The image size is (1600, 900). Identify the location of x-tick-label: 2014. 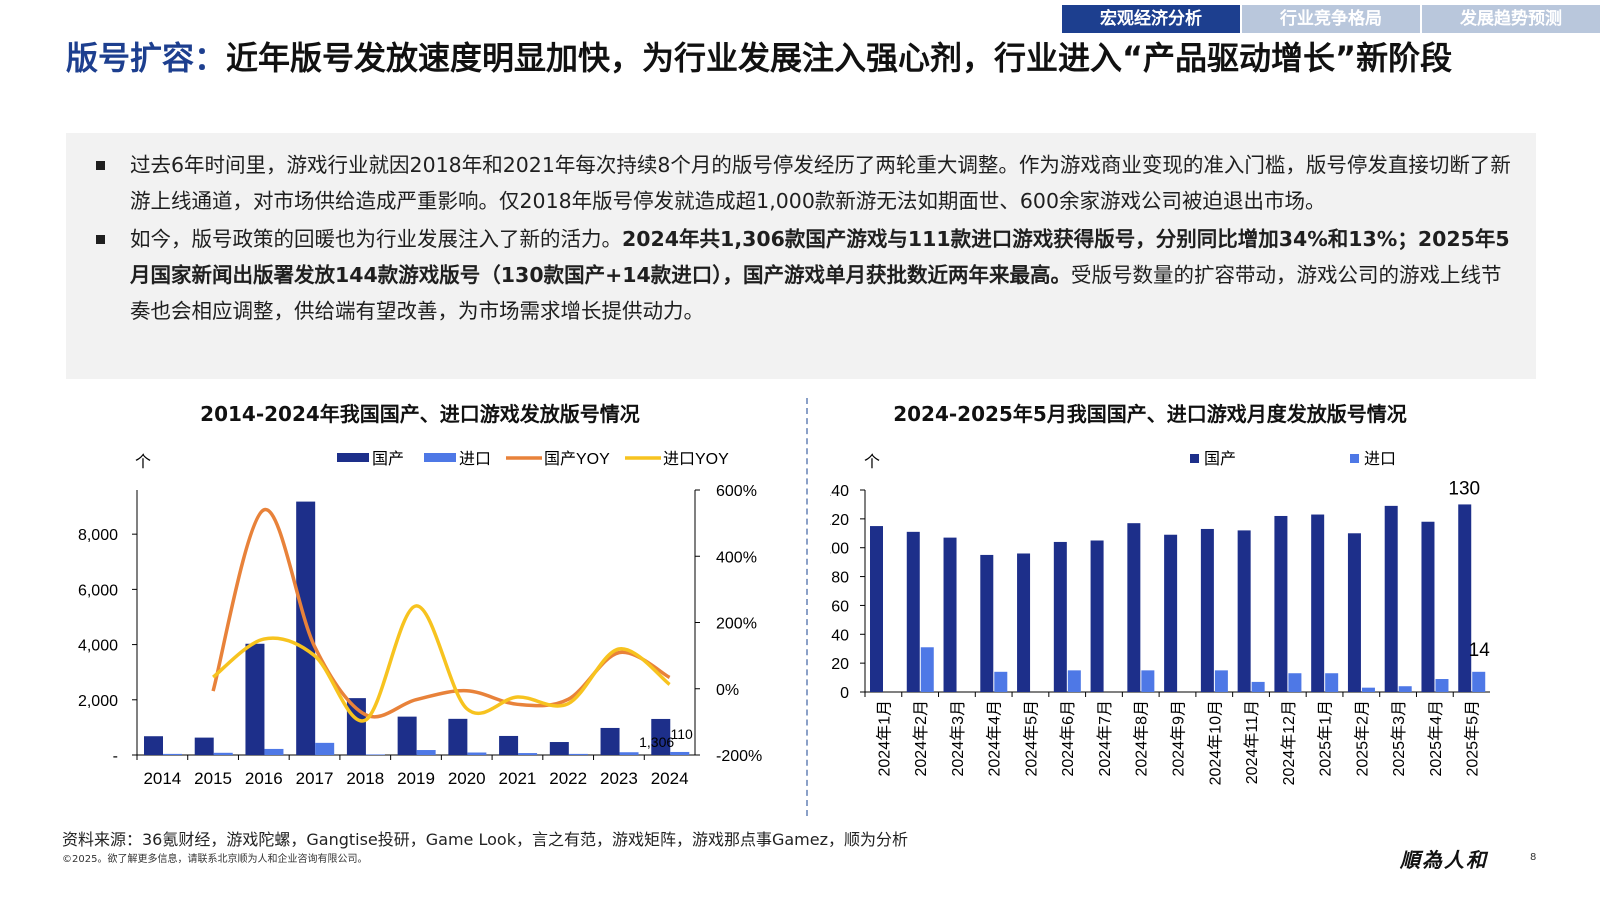
(162, 778).